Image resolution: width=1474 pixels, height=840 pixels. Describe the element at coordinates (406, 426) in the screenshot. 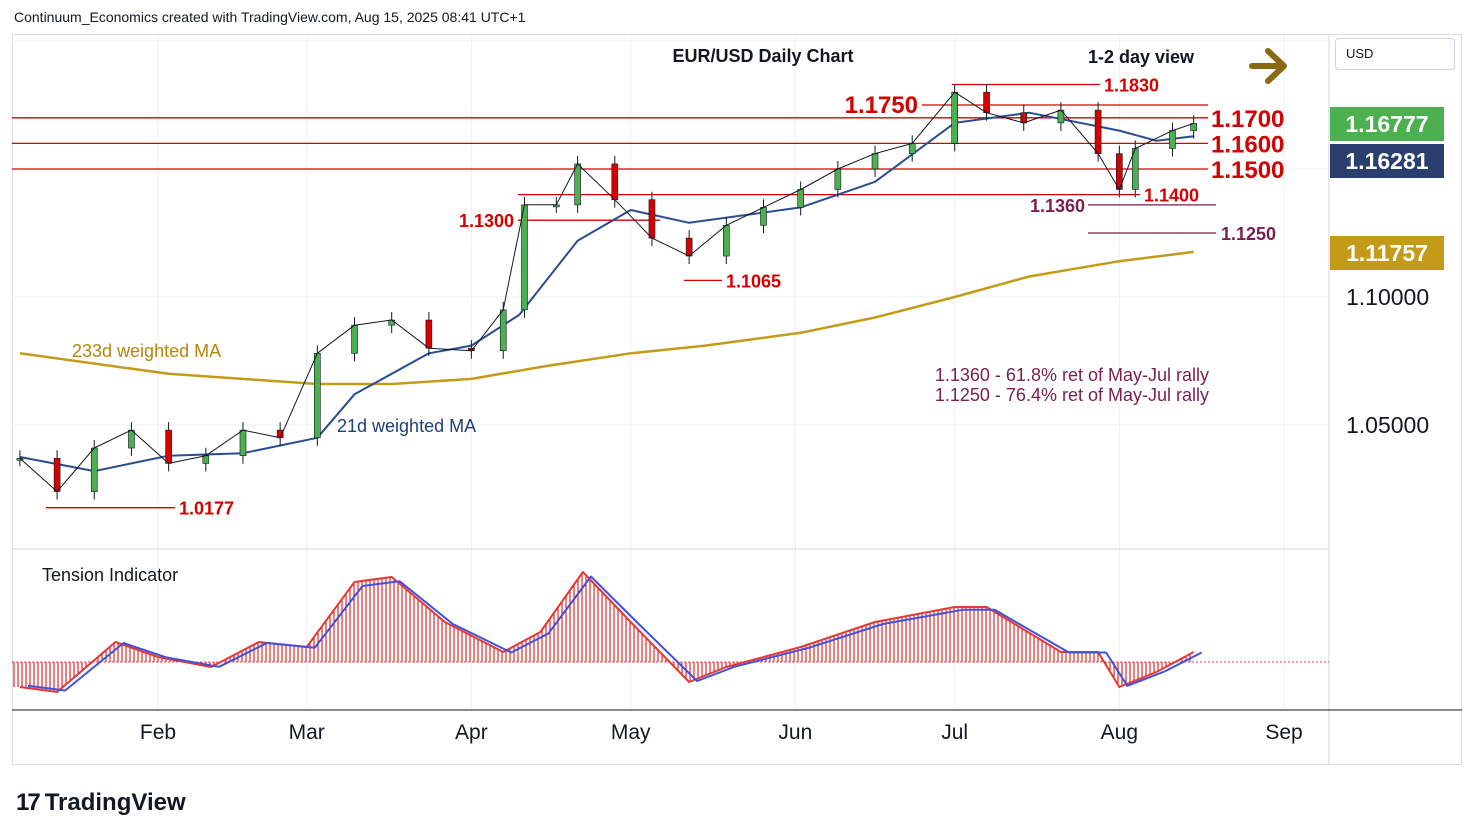

I see `ma-21d-label: 21d weighted MA` at that location.